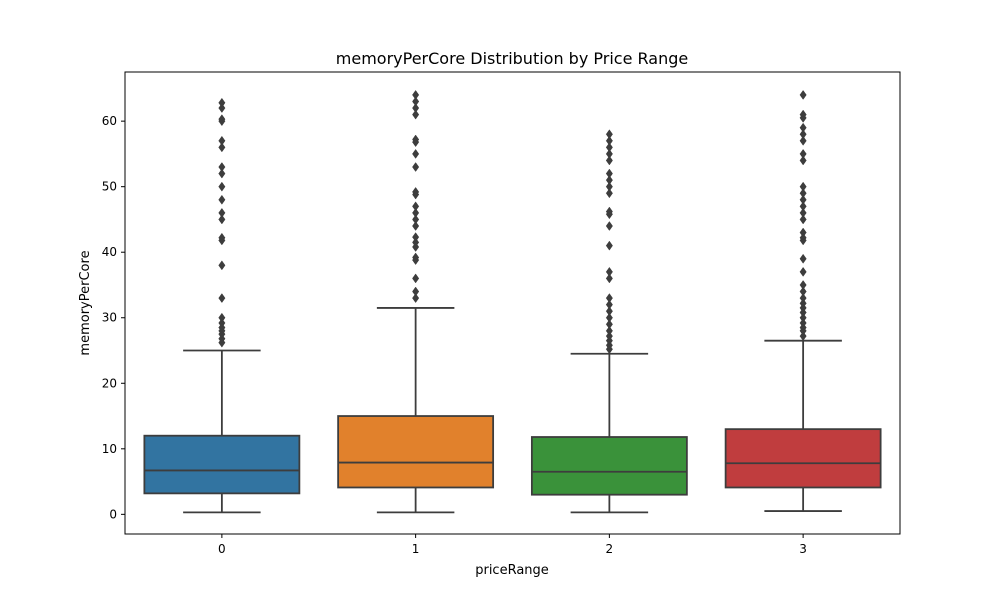 The image size is (1000, 600). What do you see at coordinates (109, 449) in the screenshot?
I see `y-tick-label: 10` at bounding box center [109, 449].